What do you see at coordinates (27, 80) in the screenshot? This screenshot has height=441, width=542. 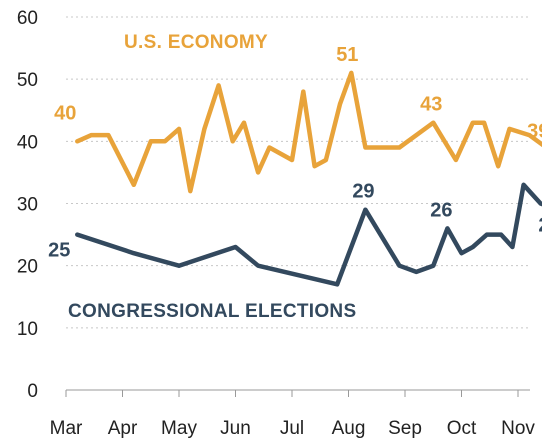 I see `y-tick-label: 50` at bounding box center [27, 80].